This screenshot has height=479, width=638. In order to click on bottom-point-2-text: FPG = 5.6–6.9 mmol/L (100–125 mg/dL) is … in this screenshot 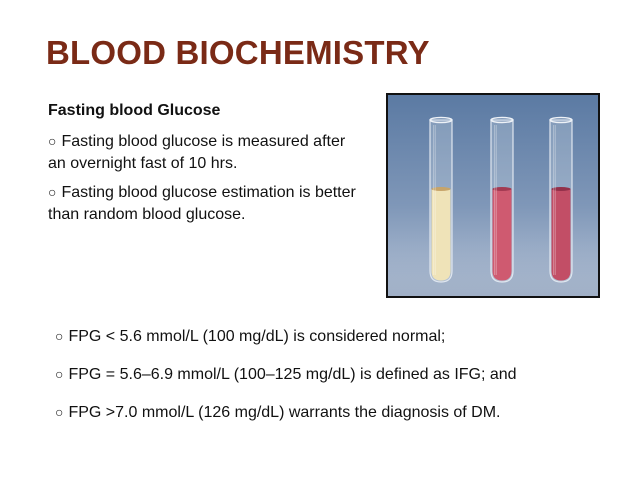, I will do `click(292, 374)`.